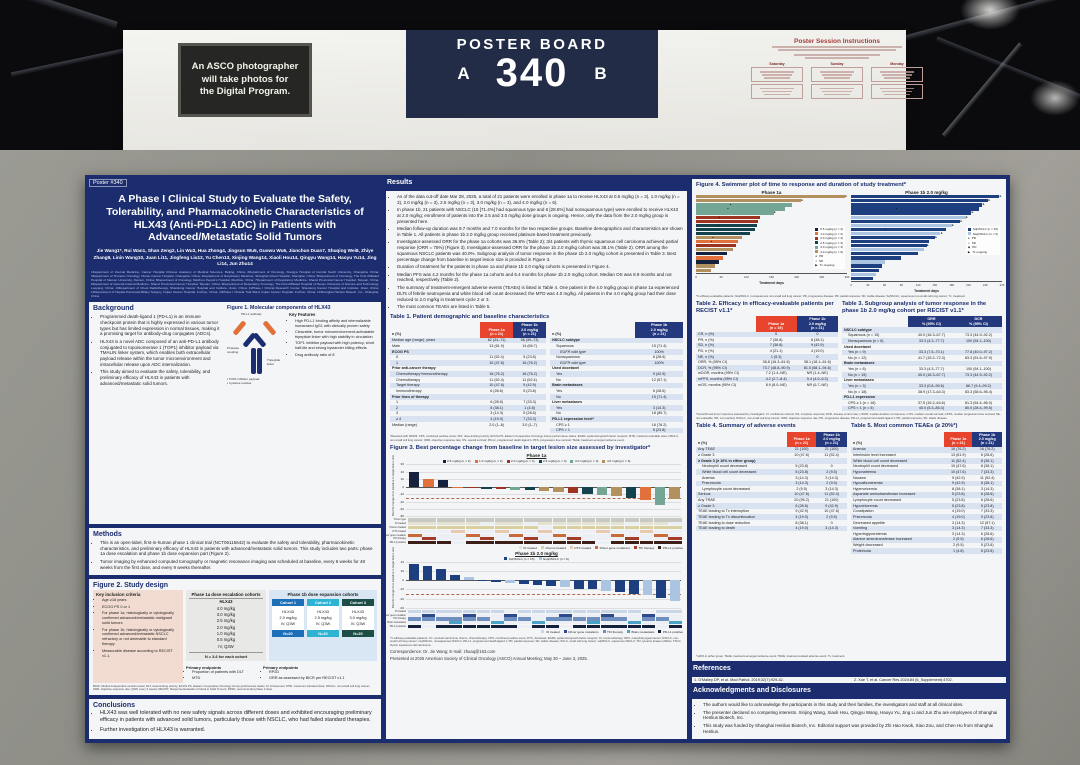 The height and width of the screenshot is (765, 1080). Describe the element at coordinates (712, 669) in the screenshot. I see `references-heading: References` at that location.